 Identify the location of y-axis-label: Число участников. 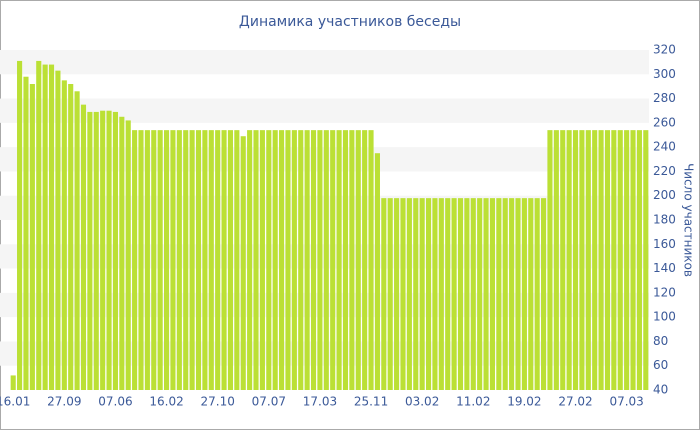
(689, 220).